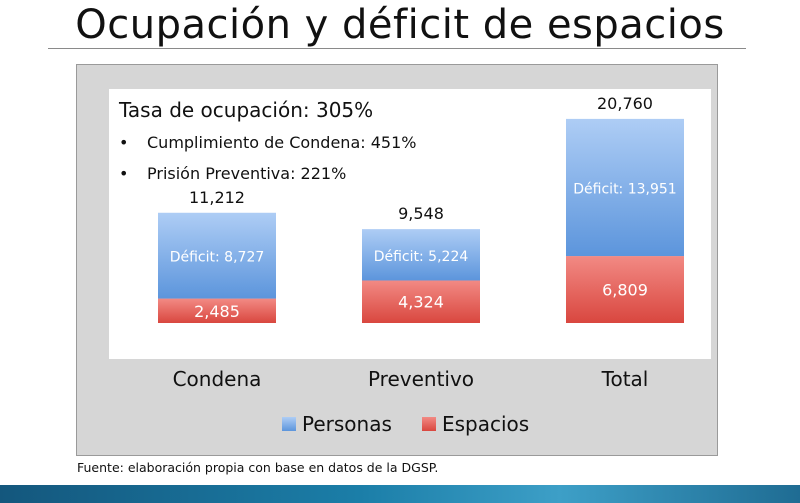 The width and height of the screenshot is (800, 503). What do you see at coordinates (400, 25) in the screenshot?
I see `page-title: Ocupación y déficit de espacios` at bounding box center [400, 25].